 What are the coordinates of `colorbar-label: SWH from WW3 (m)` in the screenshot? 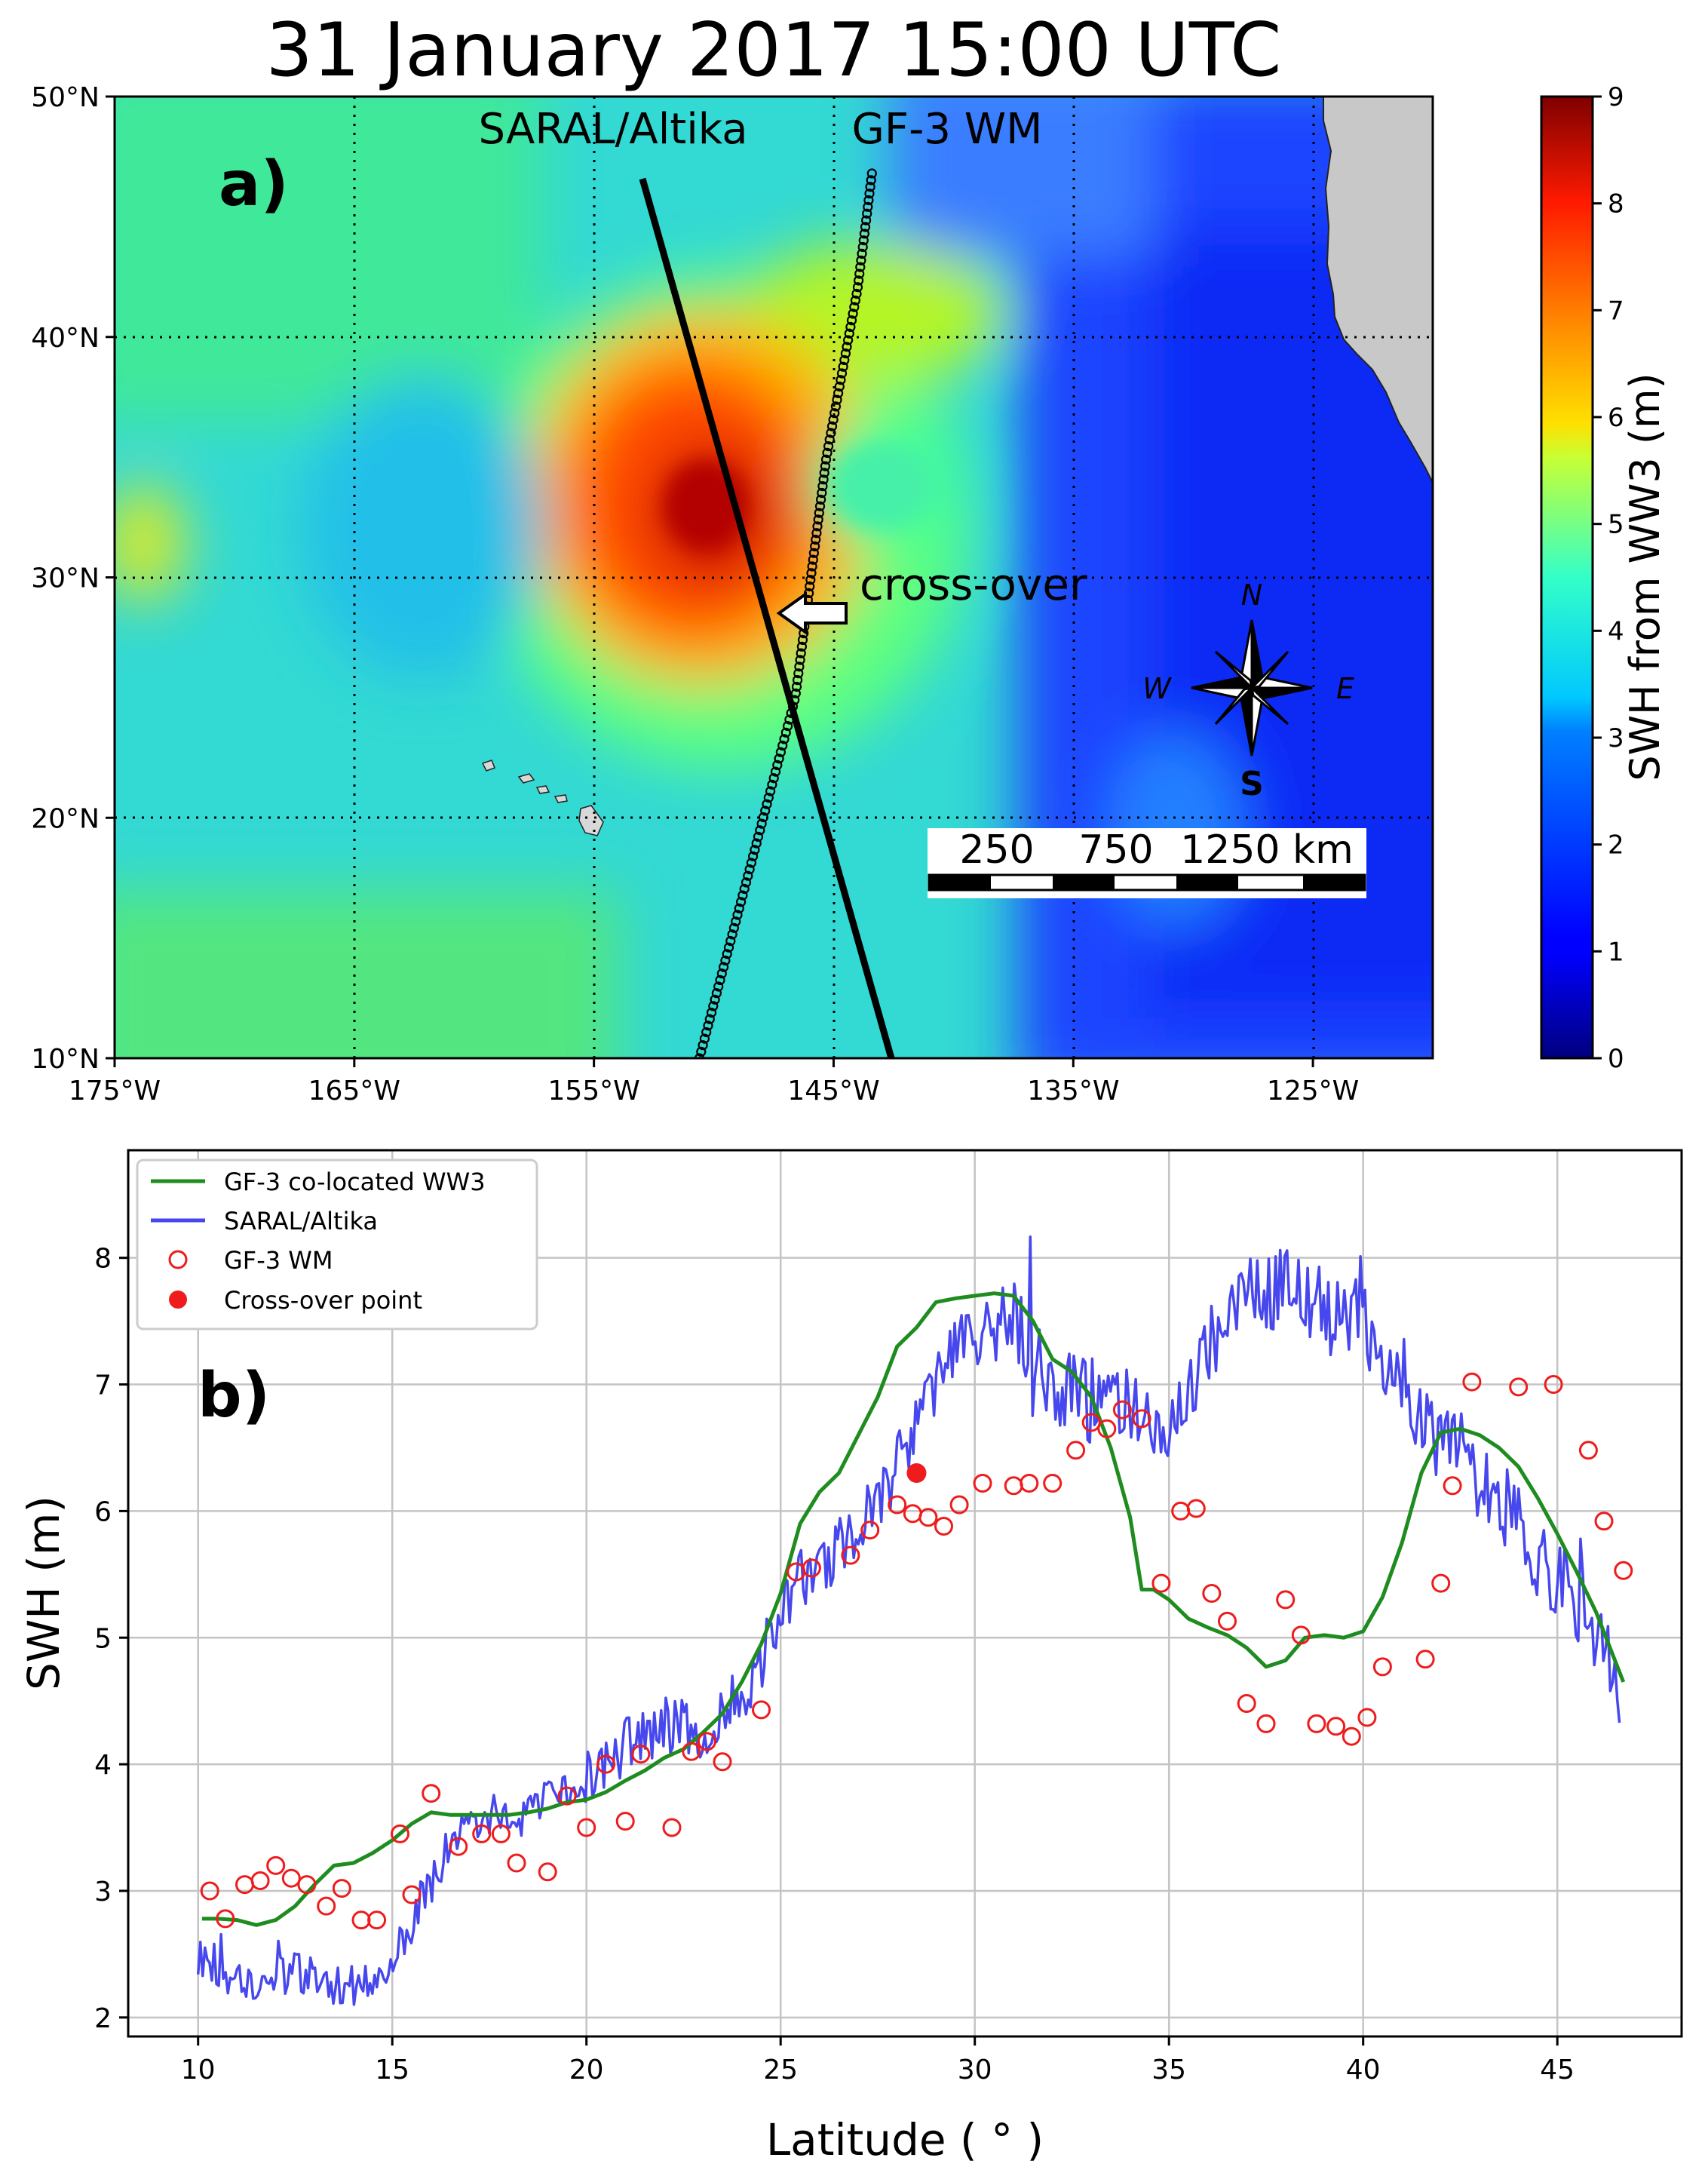 It's located at (1645, 577).